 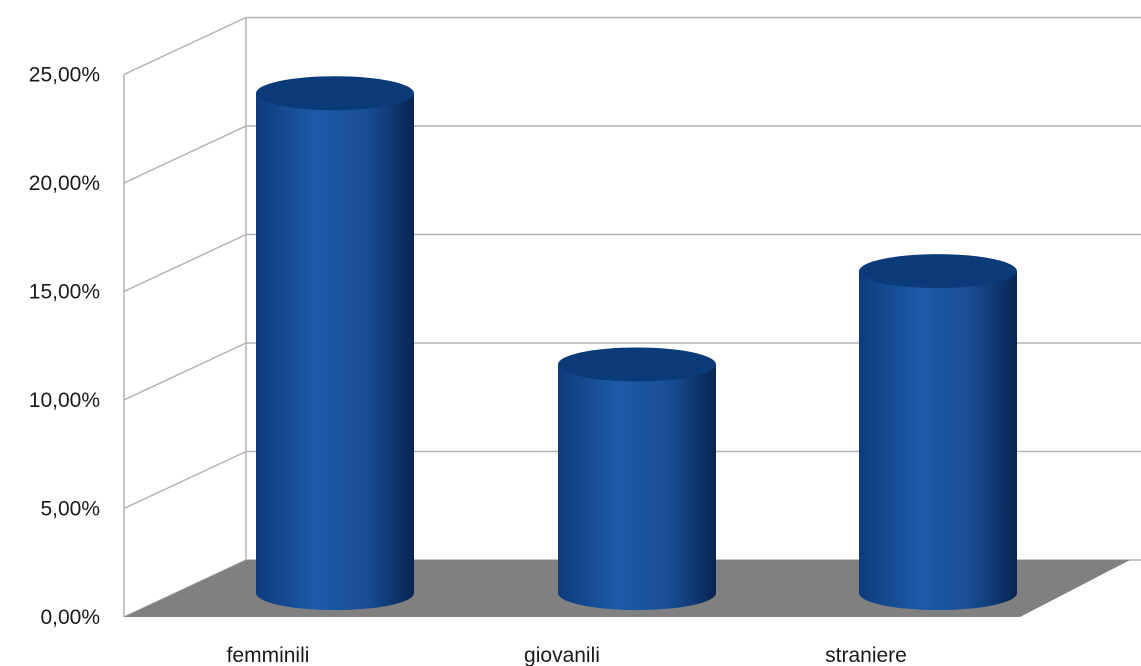 What do you see at coordinates (70, 617) in the screenshot?
I see `y-tick-label: 0,00%` at bounding box center [70, 617].